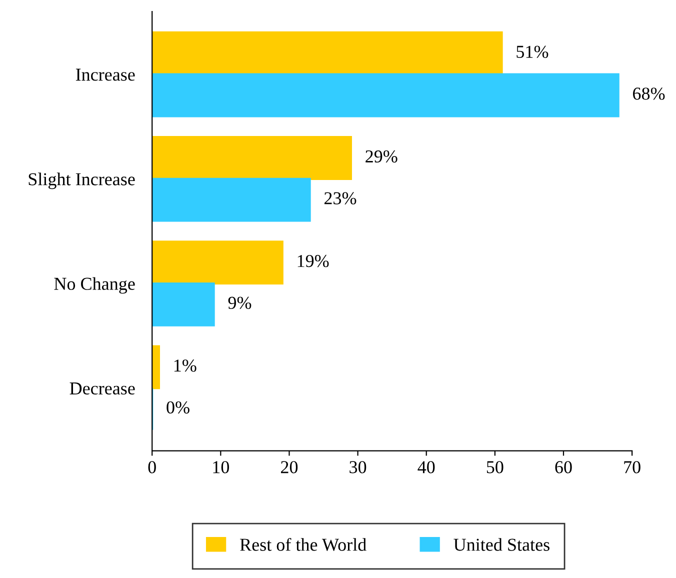 The image size is (676, 578). Describe the element at coordinates (102, 388) in the screenshot. I see `y-tick-label: Decrease` at that location.